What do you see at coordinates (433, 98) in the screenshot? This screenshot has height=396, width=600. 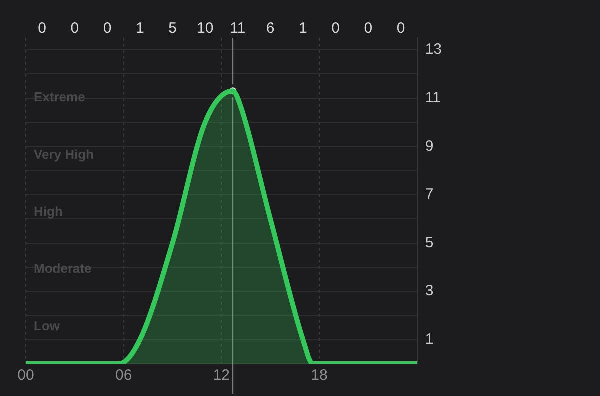 I see `y-tick-label: 11` at bounding box center [433, 98].